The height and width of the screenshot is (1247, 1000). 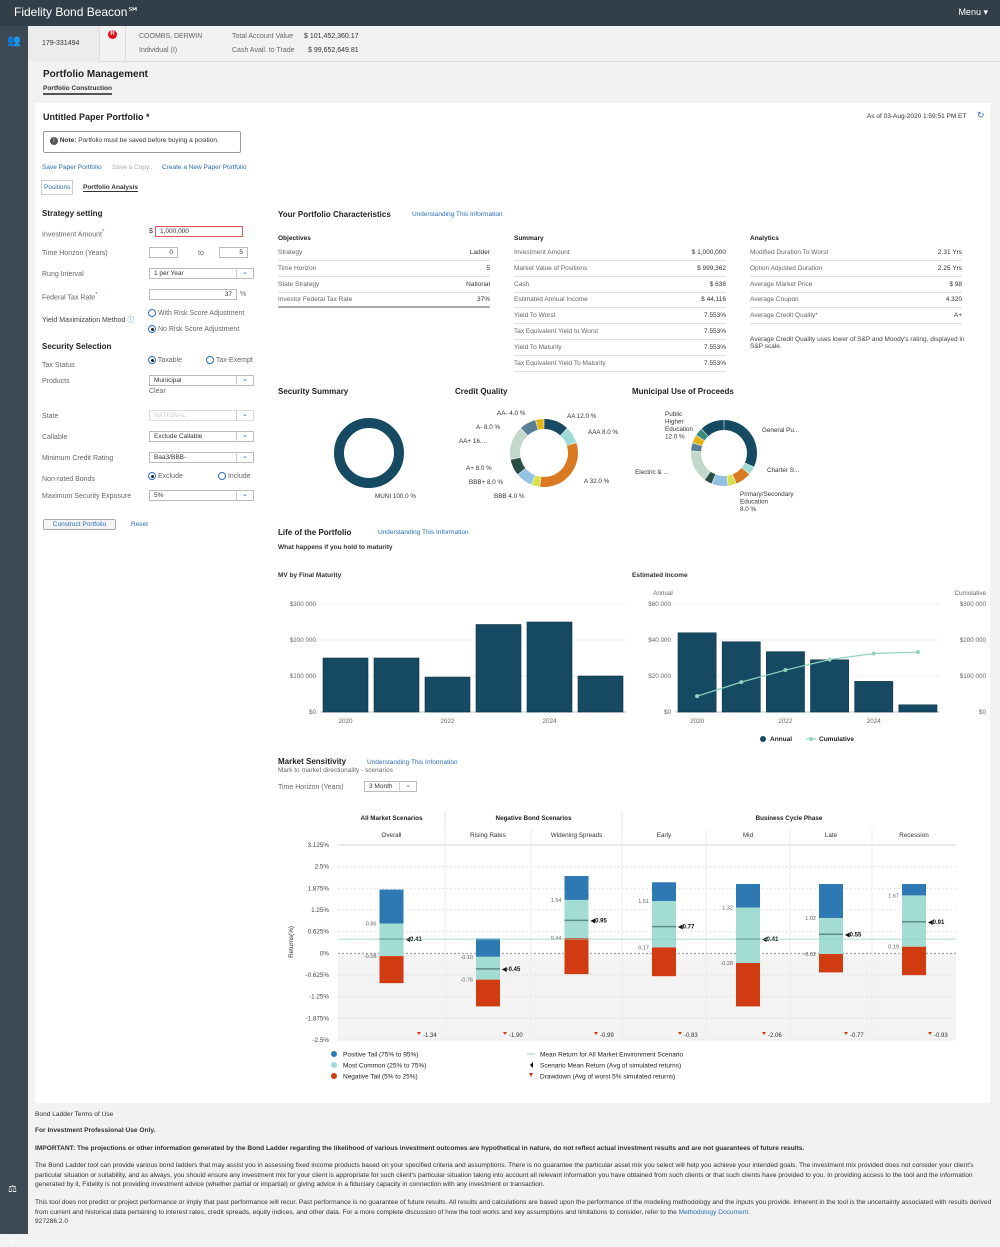 What do you see at coordinates (478, 284) in the screenshot?
I see `row-value: National` at bounding box center [478, 284].